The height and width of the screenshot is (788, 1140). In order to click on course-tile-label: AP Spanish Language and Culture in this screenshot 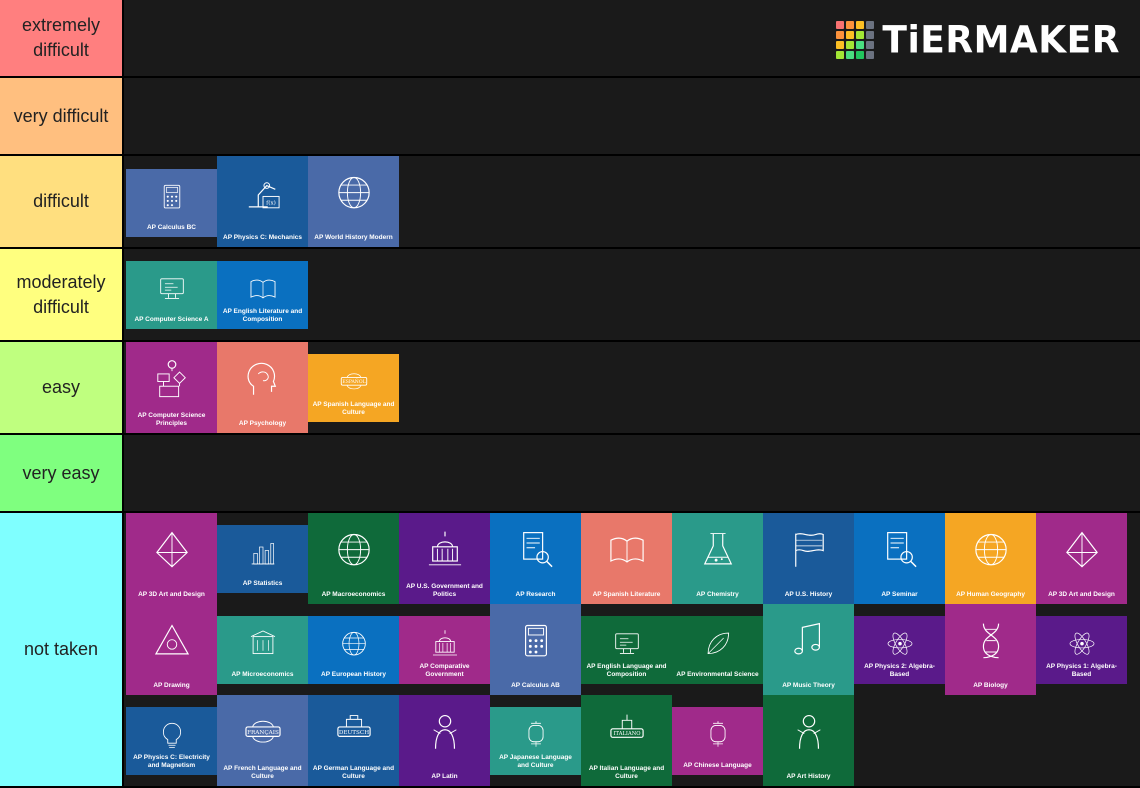, I will do `click(353, 408)`.